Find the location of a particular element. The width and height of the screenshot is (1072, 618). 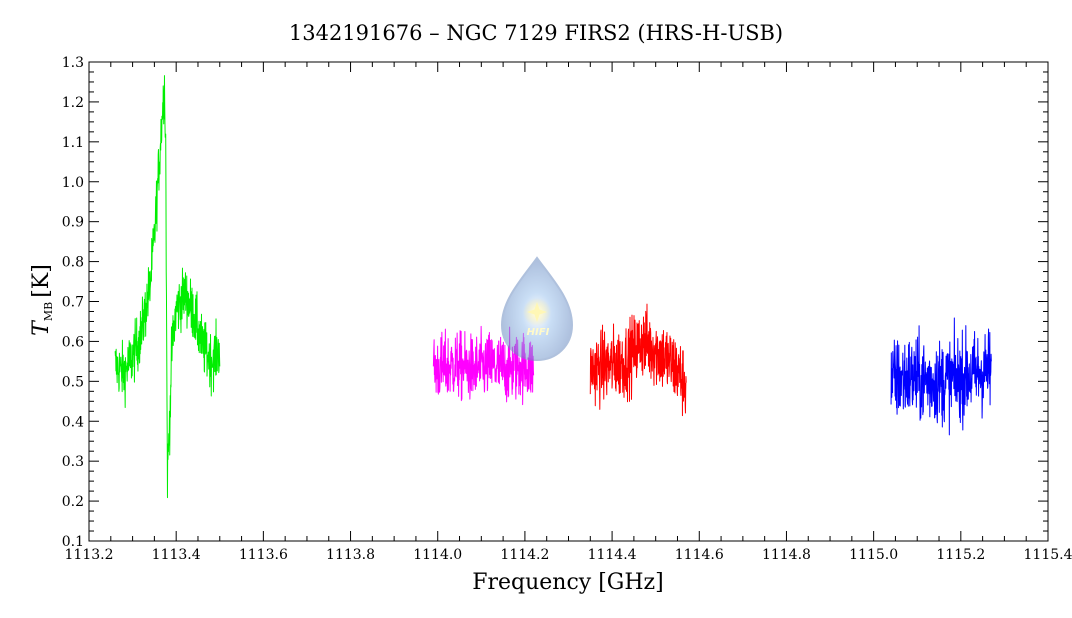

x-tick-label: 1114.6 is located at coordinates (699, 555).